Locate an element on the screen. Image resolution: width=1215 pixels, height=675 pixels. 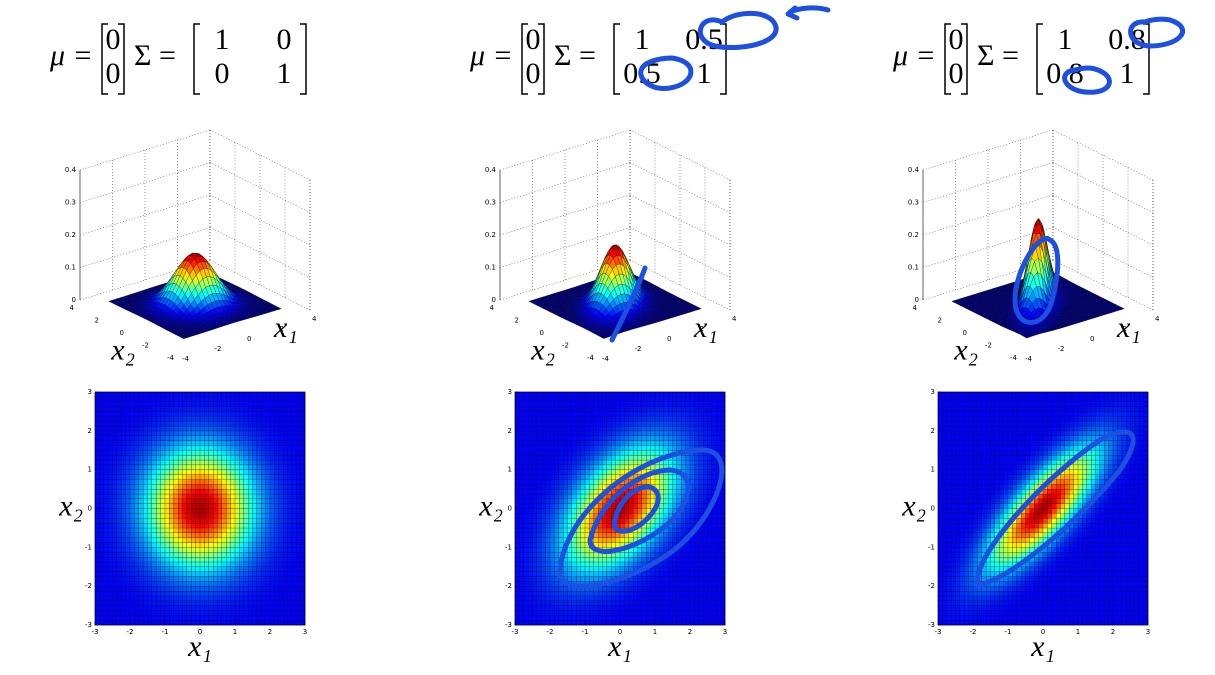
x2-tick-label: -2 is located at coordinates (88, 586).